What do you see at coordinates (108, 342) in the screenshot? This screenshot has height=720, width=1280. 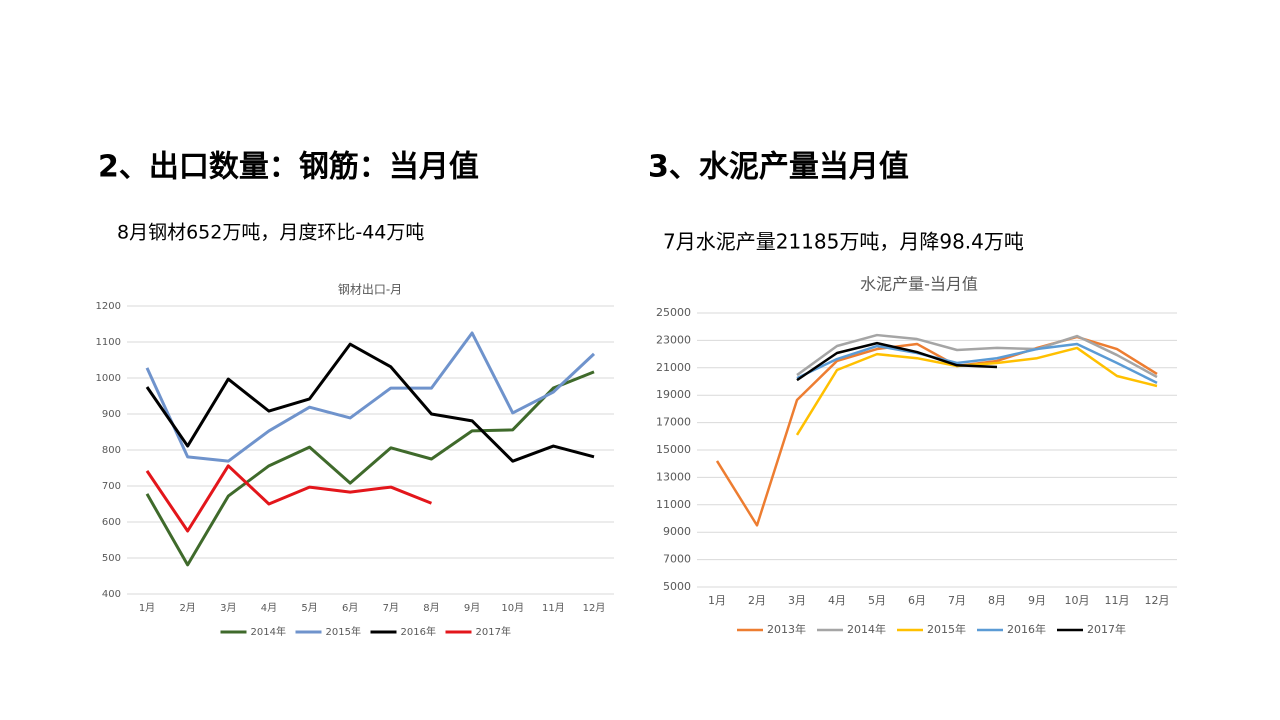 I see `y-tick-label: 1100` at bounding box center [108, 342].